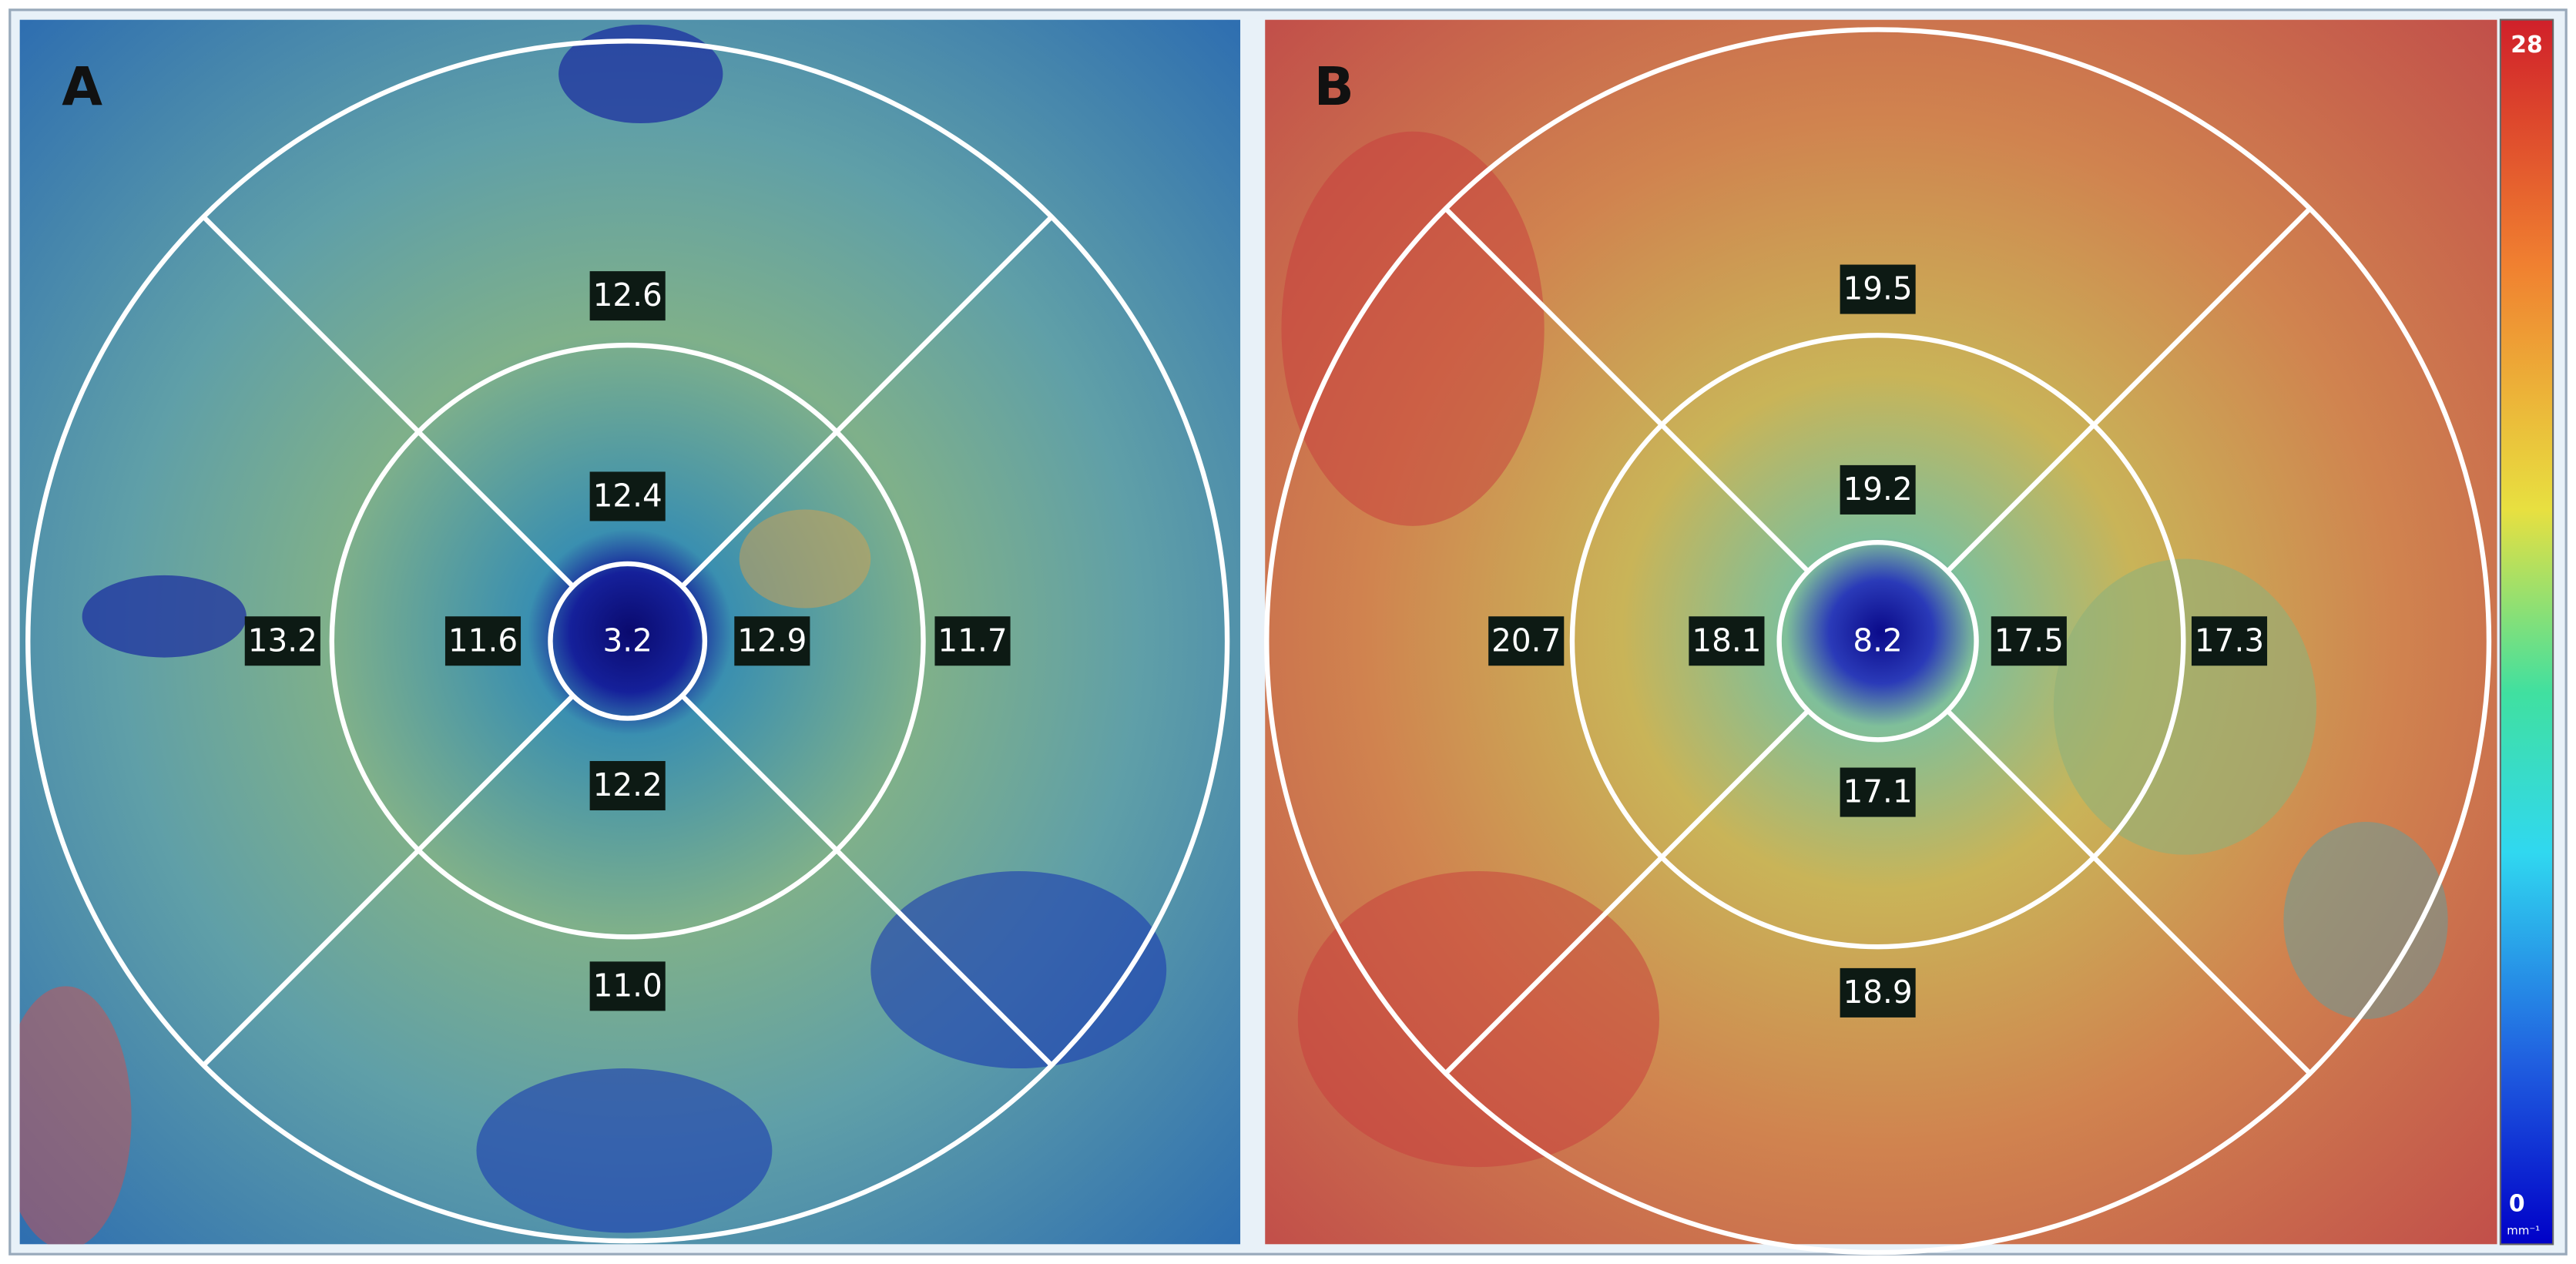  I want to click on sector-value: 12.4, so click(627, 496).